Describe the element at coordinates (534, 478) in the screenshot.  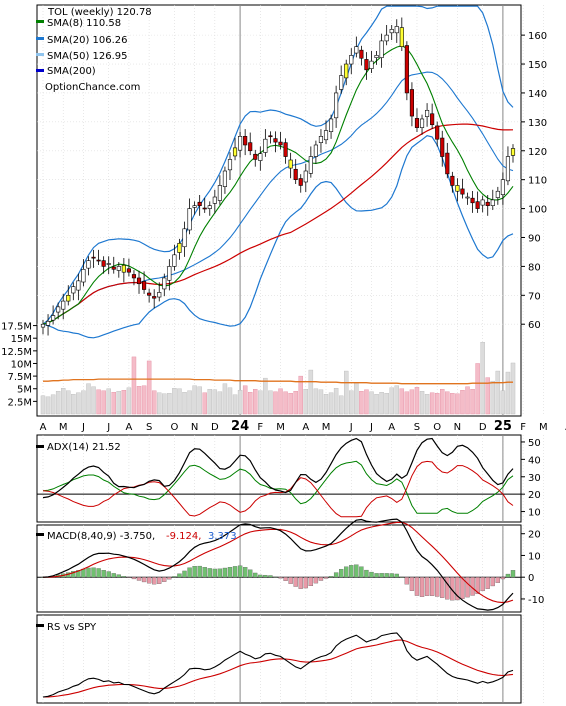
I see `adx-tick-label: 30` at that location.